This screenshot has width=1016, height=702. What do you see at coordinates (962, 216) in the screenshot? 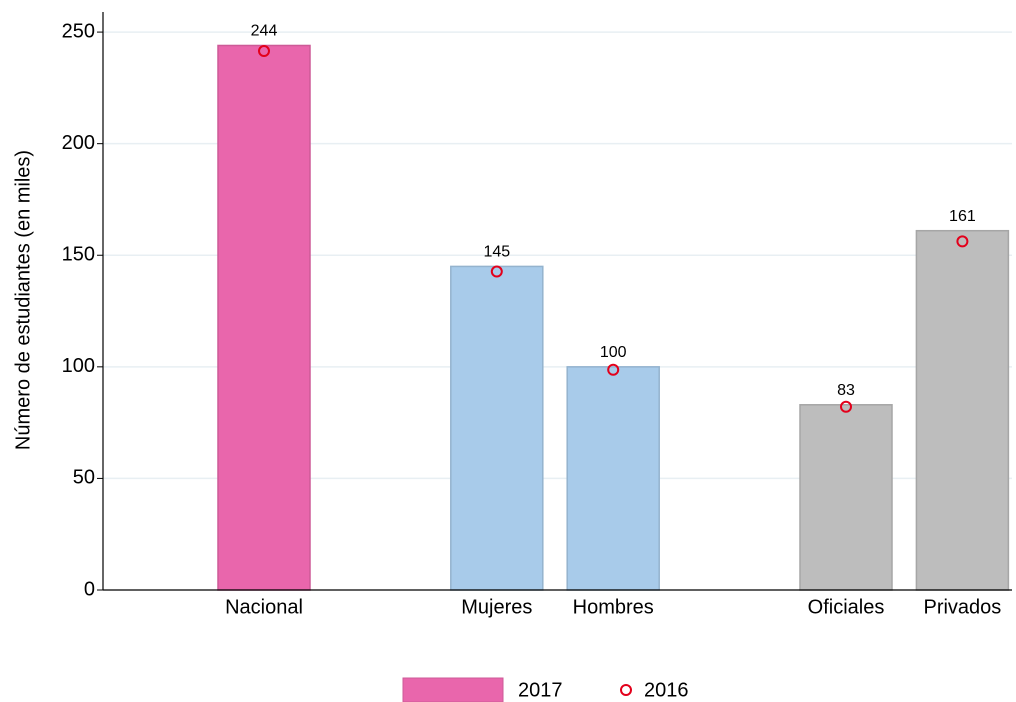
I see `value-label: 161` at bounding box center [962, 216].